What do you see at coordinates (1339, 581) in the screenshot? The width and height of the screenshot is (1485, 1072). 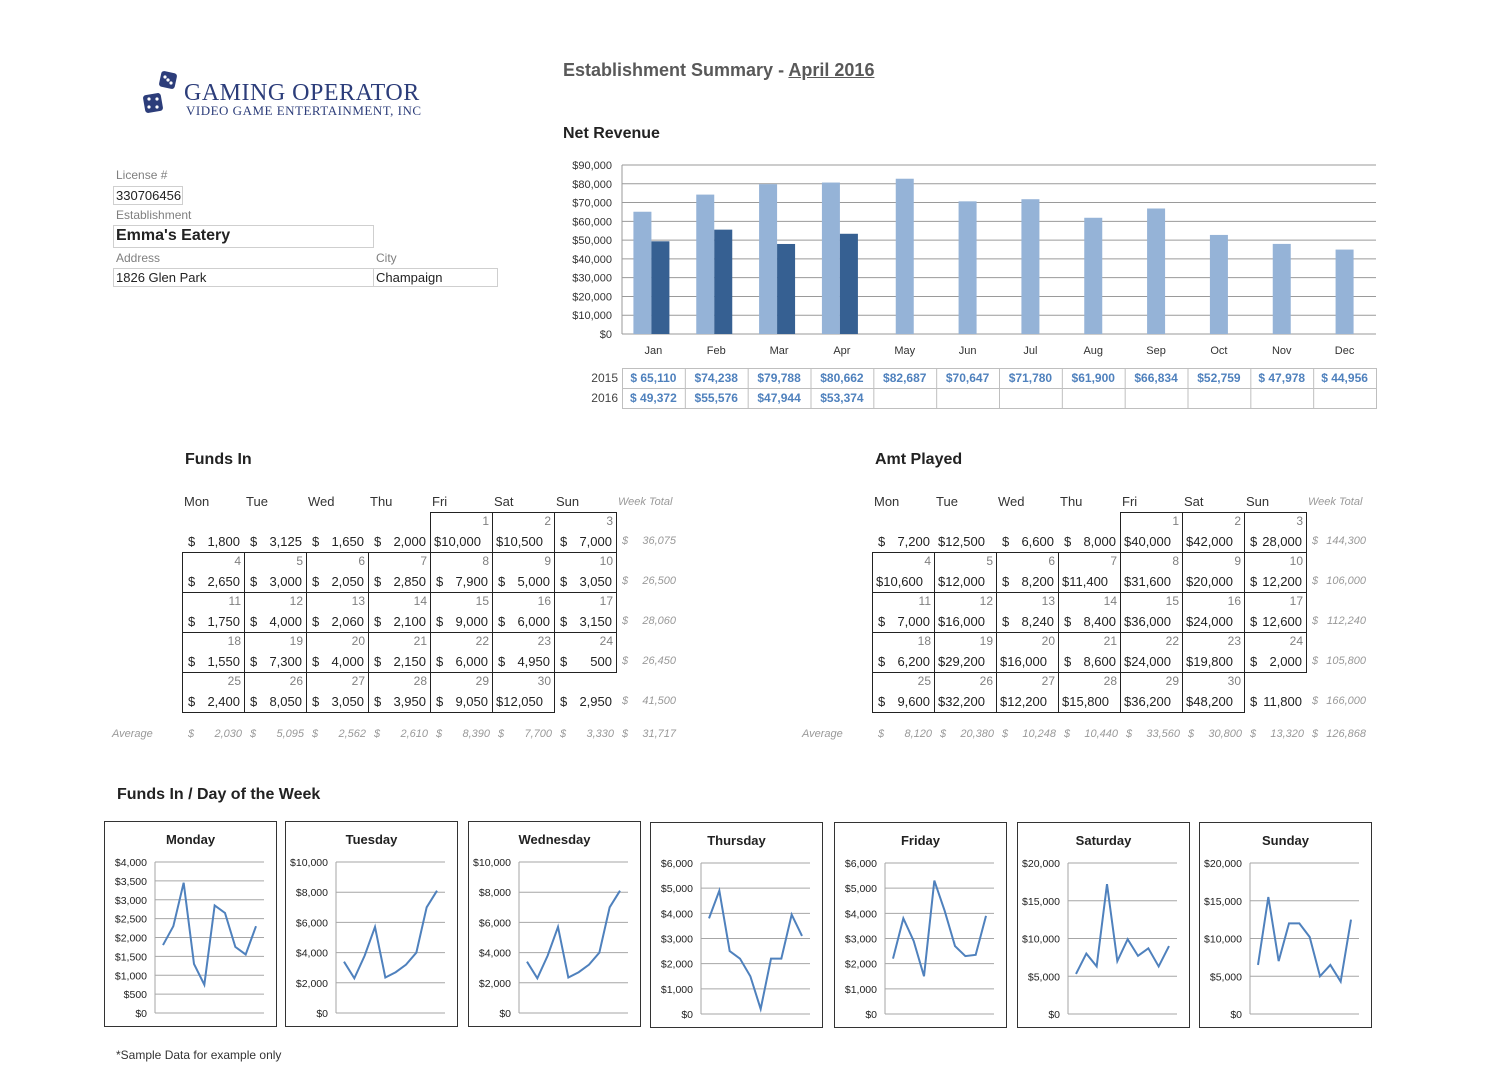 I see `week-total: $106,000` at bounding box center [1339, 581].